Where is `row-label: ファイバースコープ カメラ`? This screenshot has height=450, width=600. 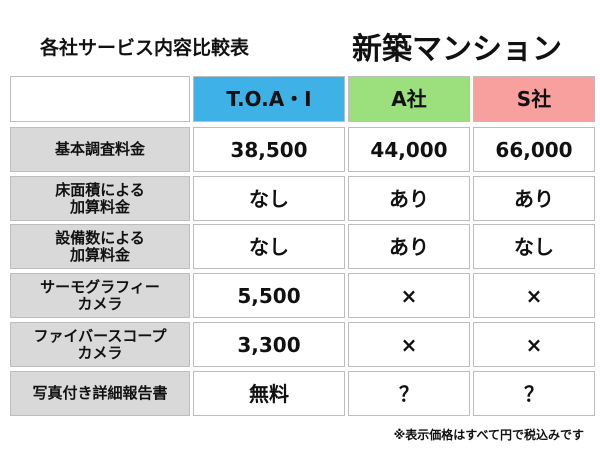
row-label: ファイバースコープ カメラ is located at coordinates (100, 344).